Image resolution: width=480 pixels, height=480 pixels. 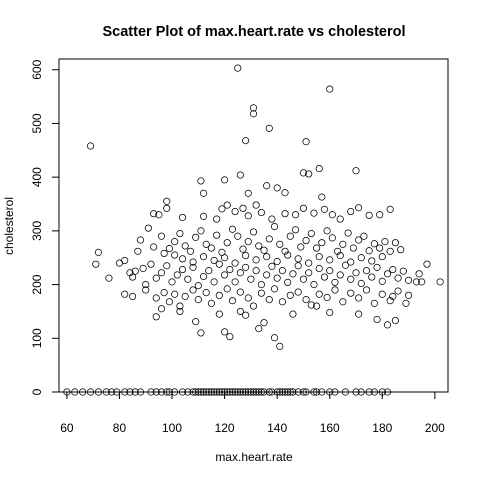 I want to click on x-tick-label: 160, so click(x=330, y=428).